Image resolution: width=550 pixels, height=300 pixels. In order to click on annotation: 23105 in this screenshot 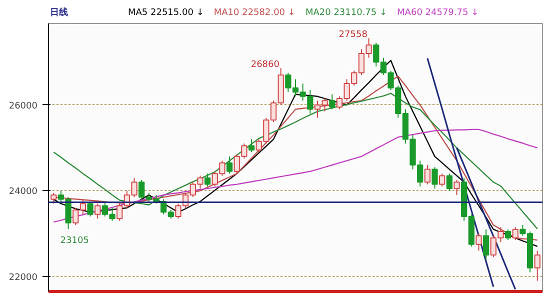, I will do `click(74, 241)`.